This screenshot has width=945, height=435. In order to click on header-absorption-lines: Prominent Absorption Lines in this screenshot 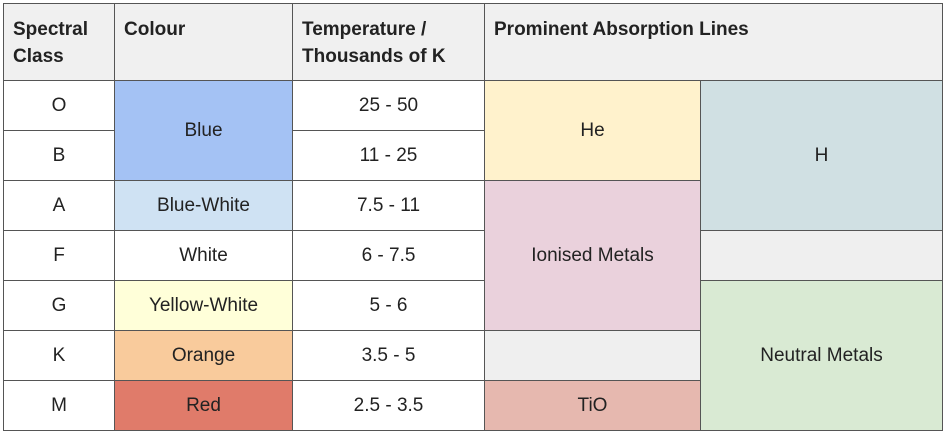, I will do `click(713, 42)`.